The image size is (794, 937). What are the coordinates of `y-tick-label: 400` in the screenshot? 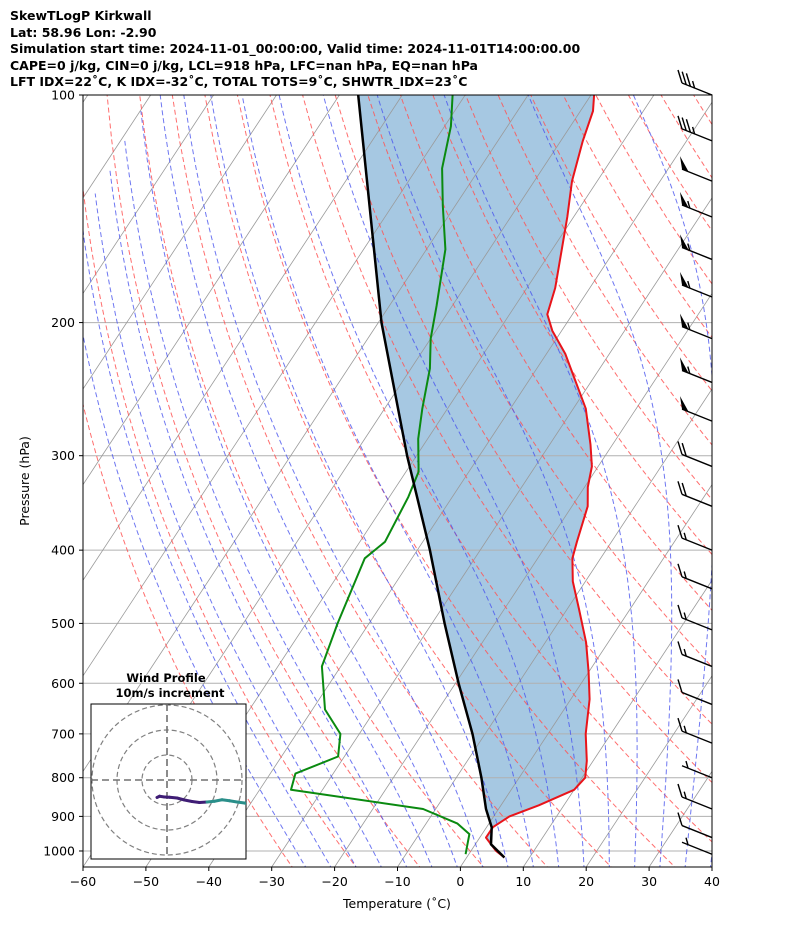 It's located at (63, 550).